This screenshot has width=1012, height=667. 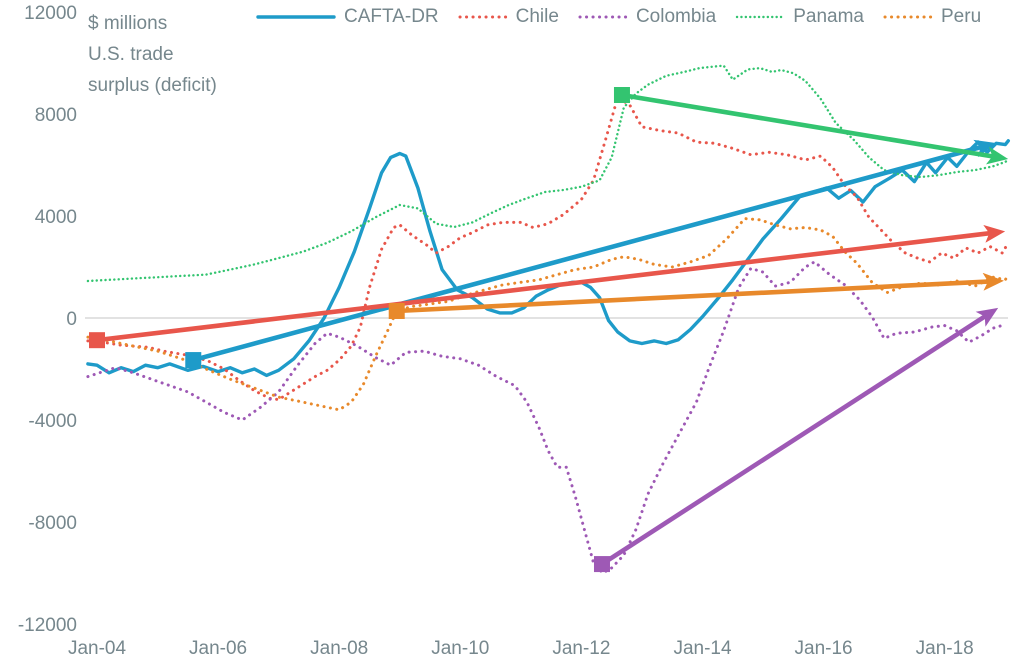 I want to click on x-axis-tick-label: Jan-04, so click(x=97, y=648).